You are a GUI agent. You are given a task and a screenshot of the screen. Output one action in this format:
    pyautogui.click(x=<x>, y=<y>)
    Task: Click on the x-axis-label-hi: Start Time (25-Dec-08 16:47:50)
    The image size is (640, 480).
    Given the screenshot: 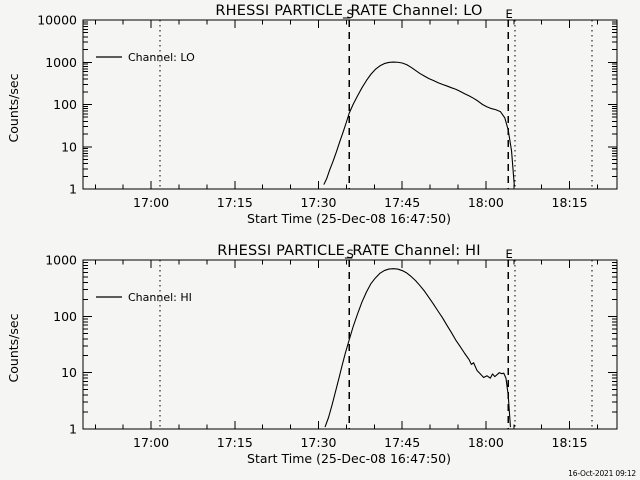 What is the action you would take?
    pyautogui.click(x=349, y=458)
    